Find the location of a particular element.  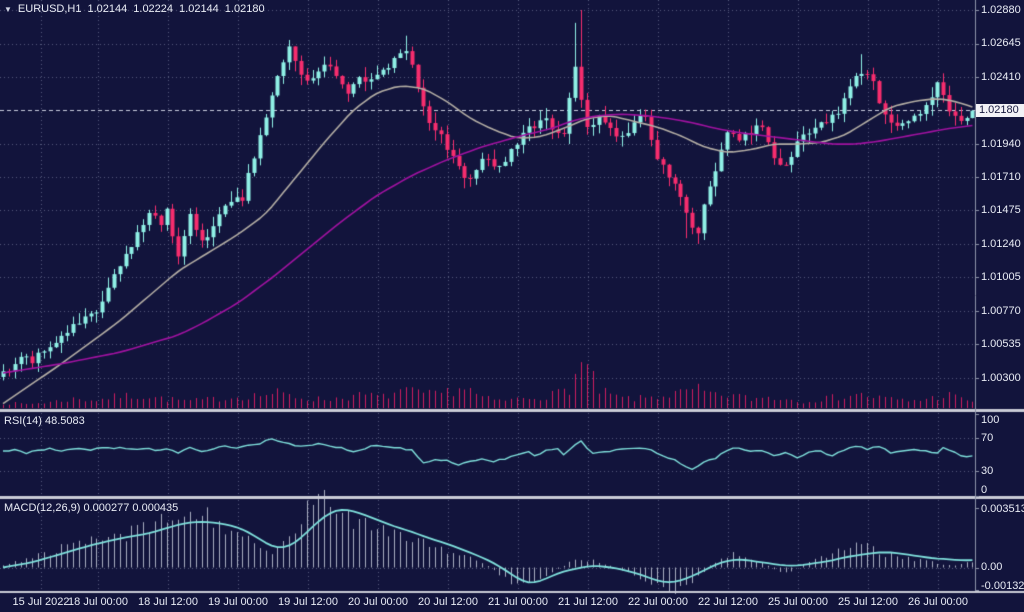

macd-axis-label: -0.001325 is located at coordinates (1002, 586).